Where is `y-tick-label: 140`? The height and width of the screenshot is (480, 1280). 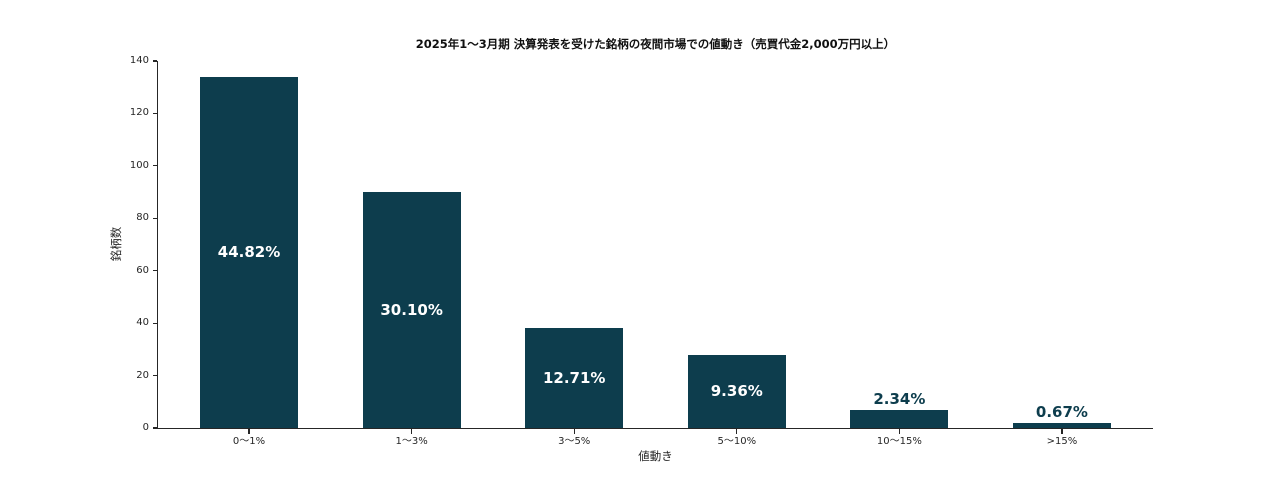 y-tick-label: 140 is located at coordinates (139, 60).